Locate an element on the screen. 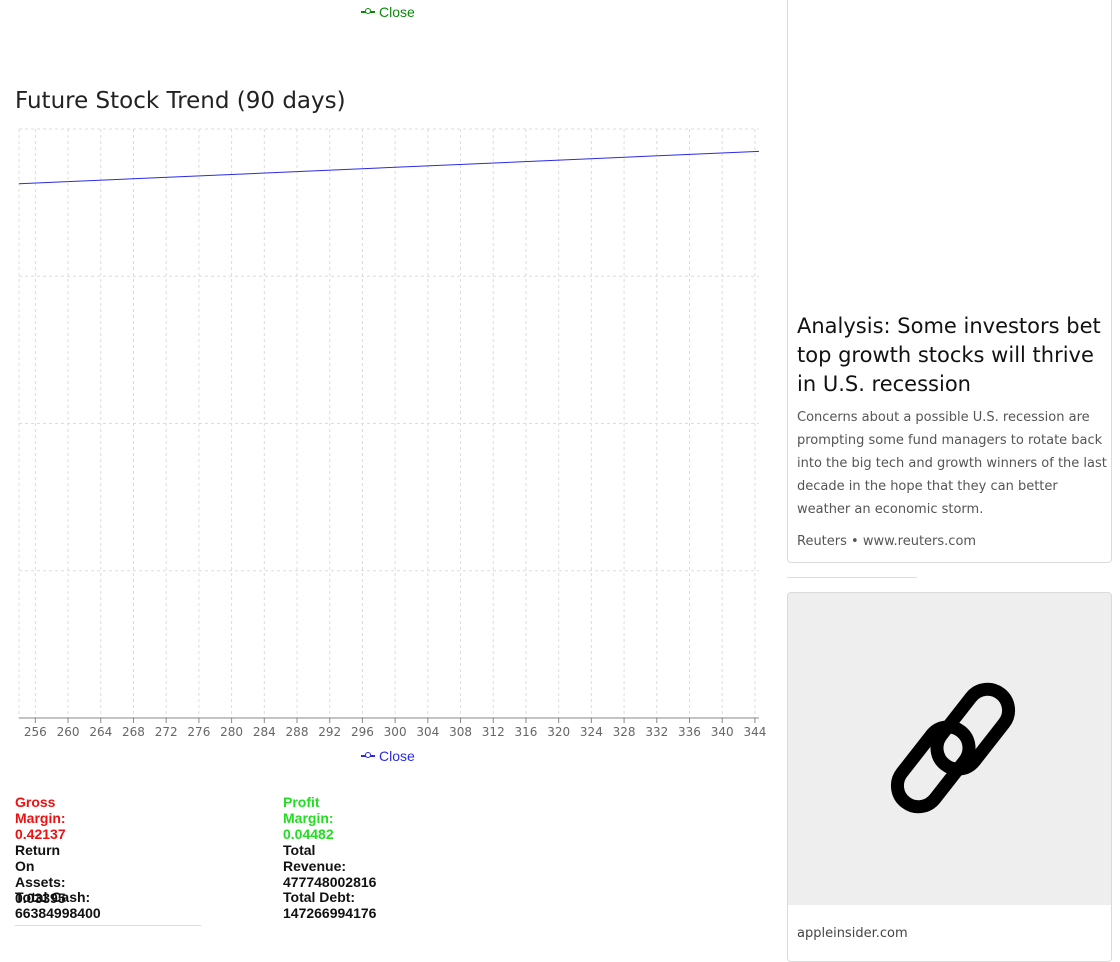  link-icon is located at coordinates (953, 748).